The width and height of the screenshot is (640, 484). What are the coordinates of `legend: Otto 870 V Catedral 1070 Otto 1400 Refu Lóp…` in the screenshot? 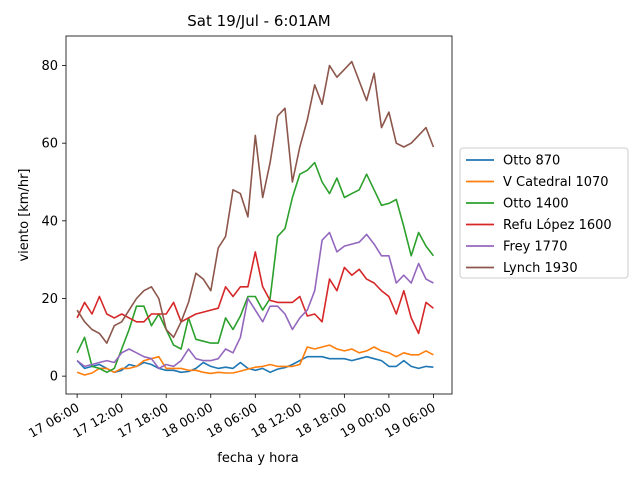 It's located at (544, 213).